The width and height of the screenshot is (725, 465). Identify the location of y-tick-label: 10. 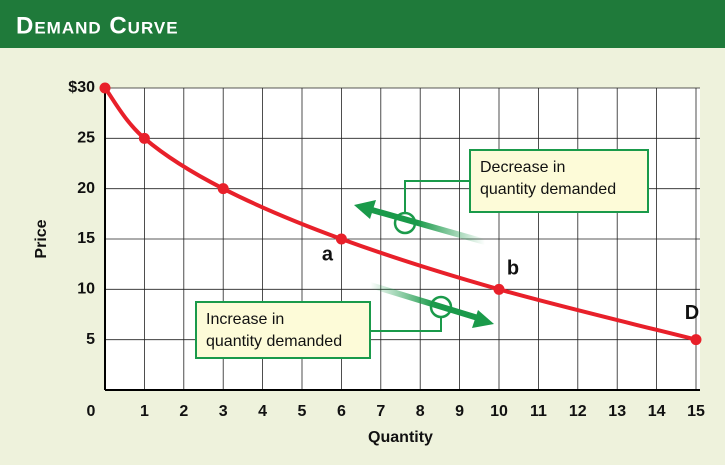
(86, 289).